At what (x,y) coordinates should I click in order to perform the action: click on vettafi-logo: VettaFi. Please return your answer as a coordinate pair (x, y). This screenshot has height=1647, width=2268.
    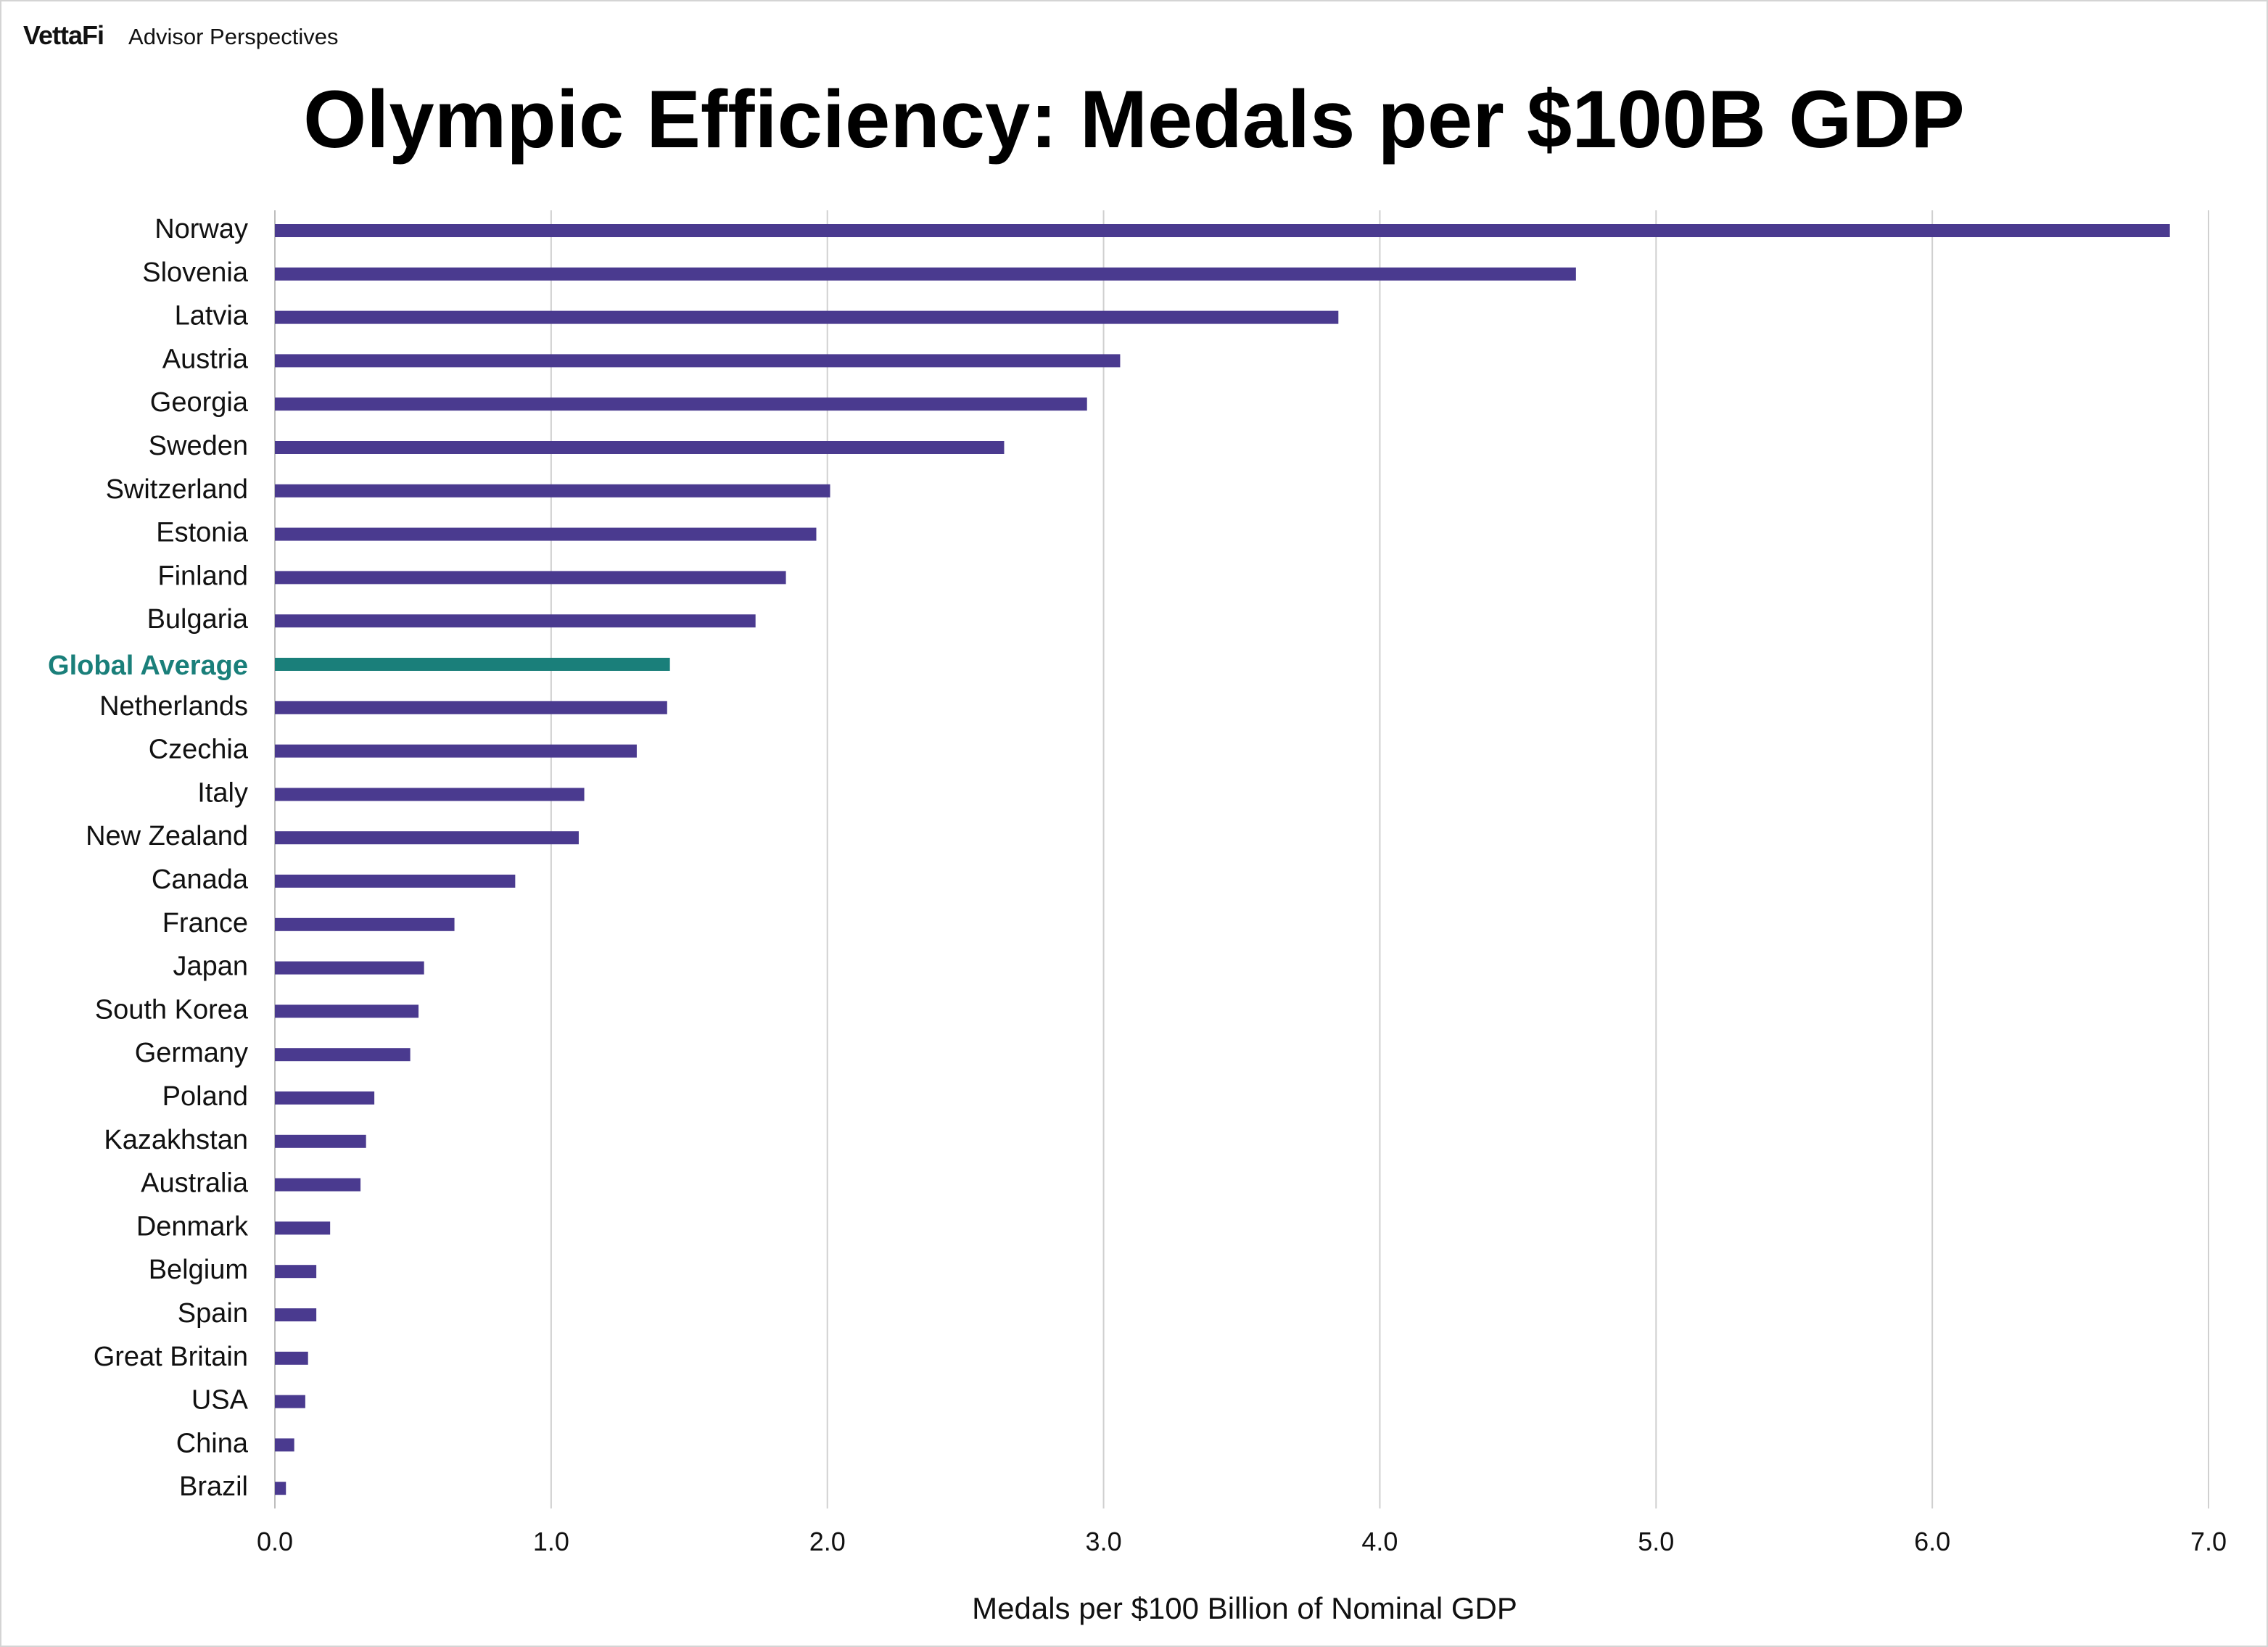
    Looking at the image, I should click on (64, 35).